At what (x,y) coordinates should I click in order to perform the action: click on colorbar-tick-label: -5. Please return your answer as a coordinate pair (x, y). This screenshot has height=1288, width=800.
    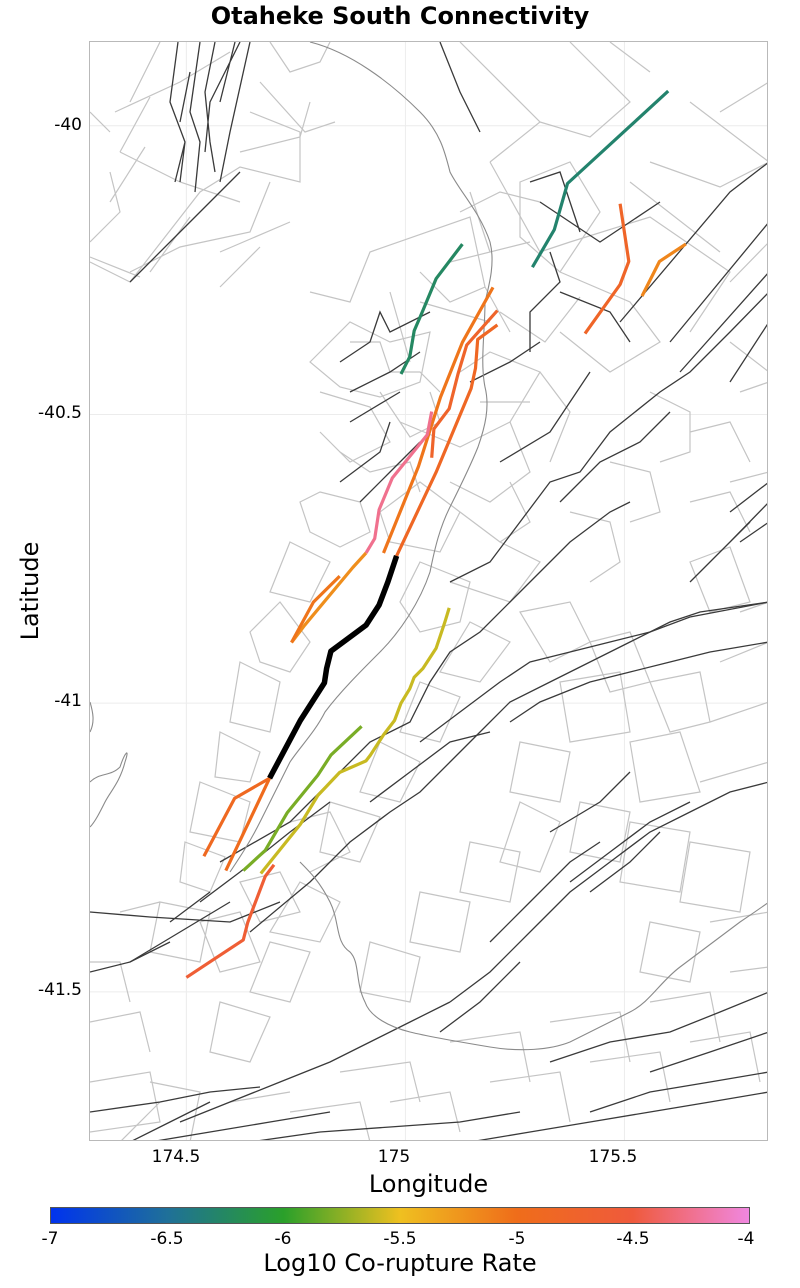
    Looking at the image, I should click on (517, 1239).